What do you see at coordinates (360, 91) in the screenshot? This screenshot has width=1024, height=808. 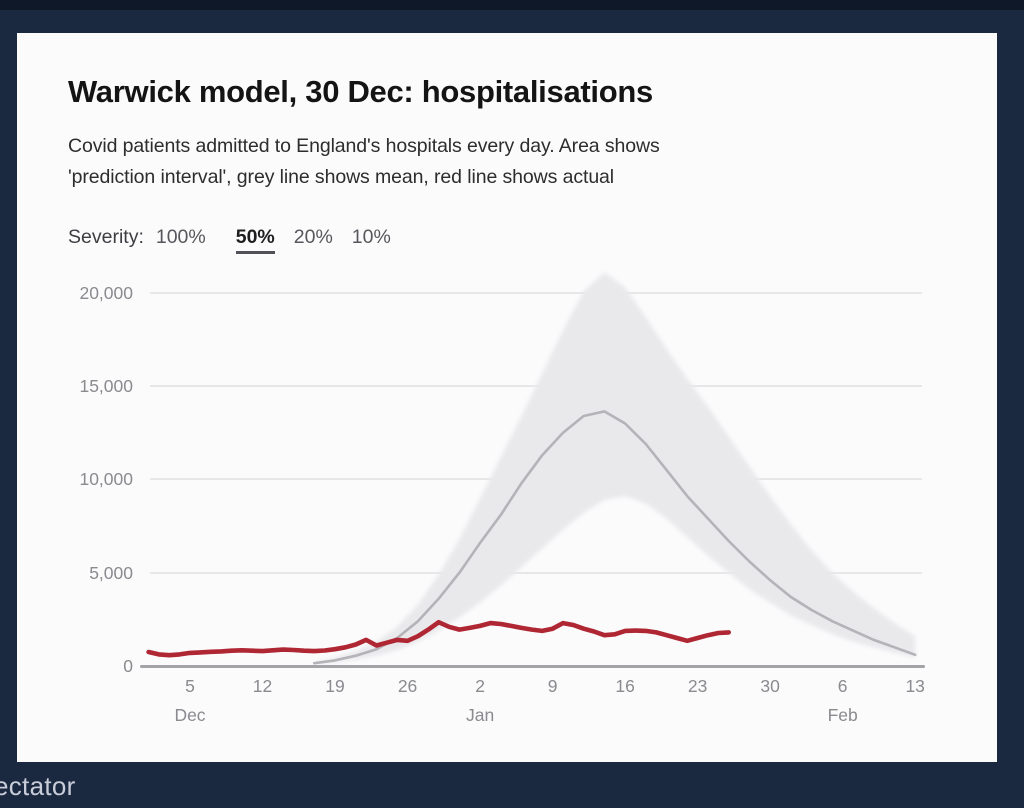 I see `chart-title: Warwick model, 30 Dec: hospitalisations` at bounding box center [360, 91].